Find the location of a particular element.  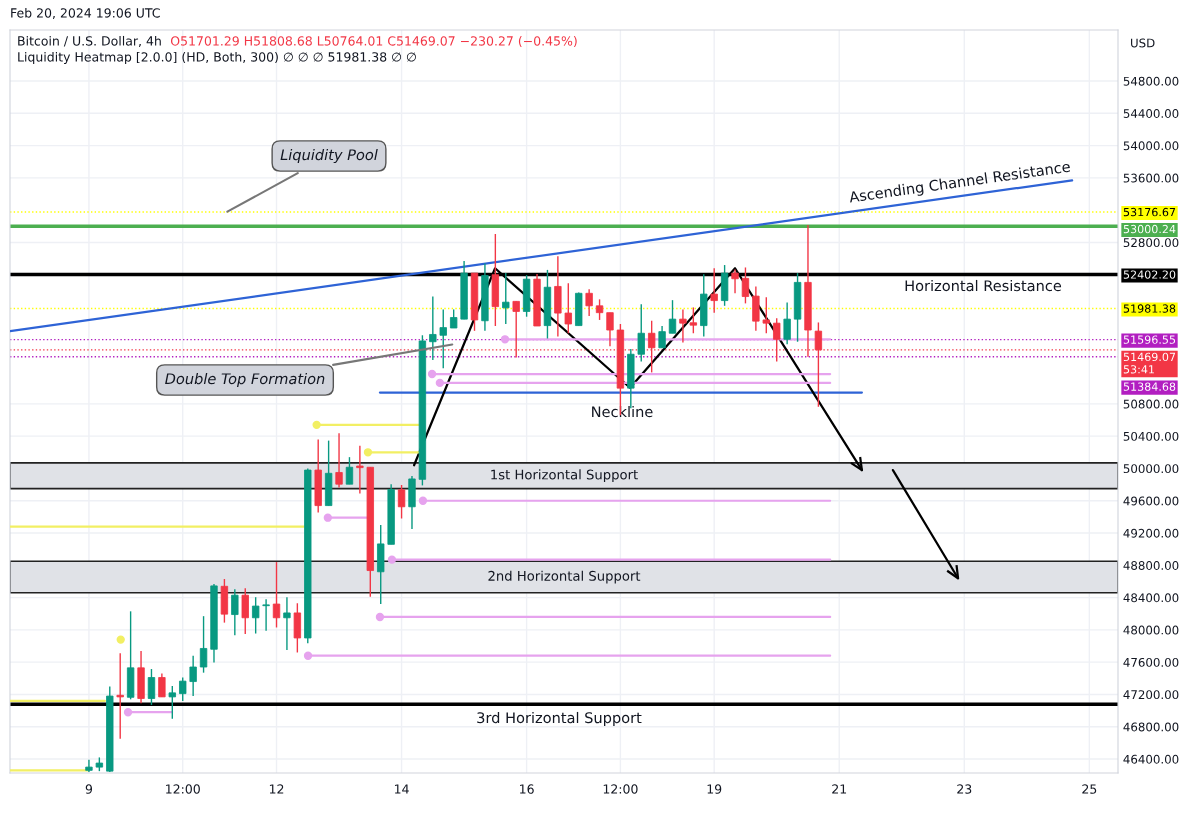

x-tick-label: 9 is located at coordinates (89, 789).